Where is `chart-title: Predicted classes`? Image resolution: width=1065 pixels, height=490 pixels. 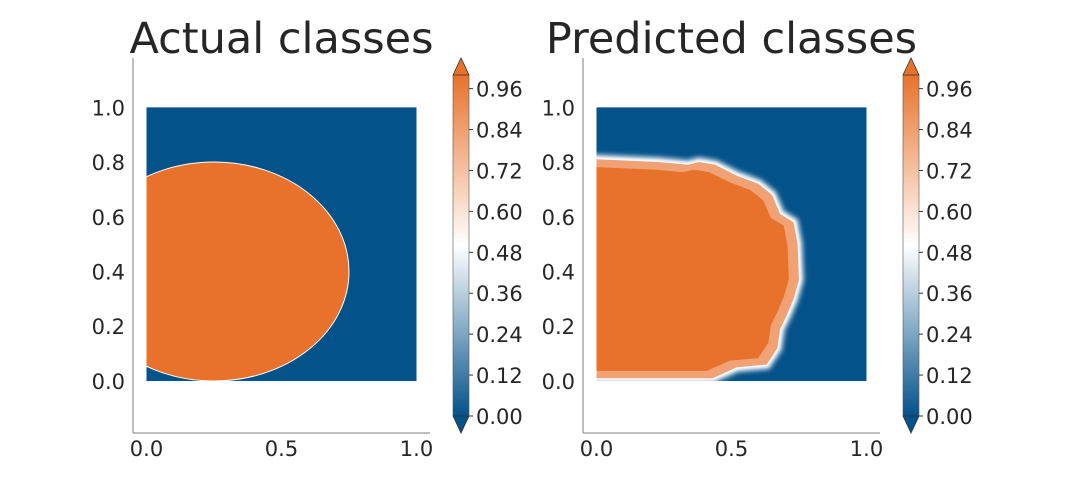 chart-title: Predicted classes is located at coordinates (731, 39).